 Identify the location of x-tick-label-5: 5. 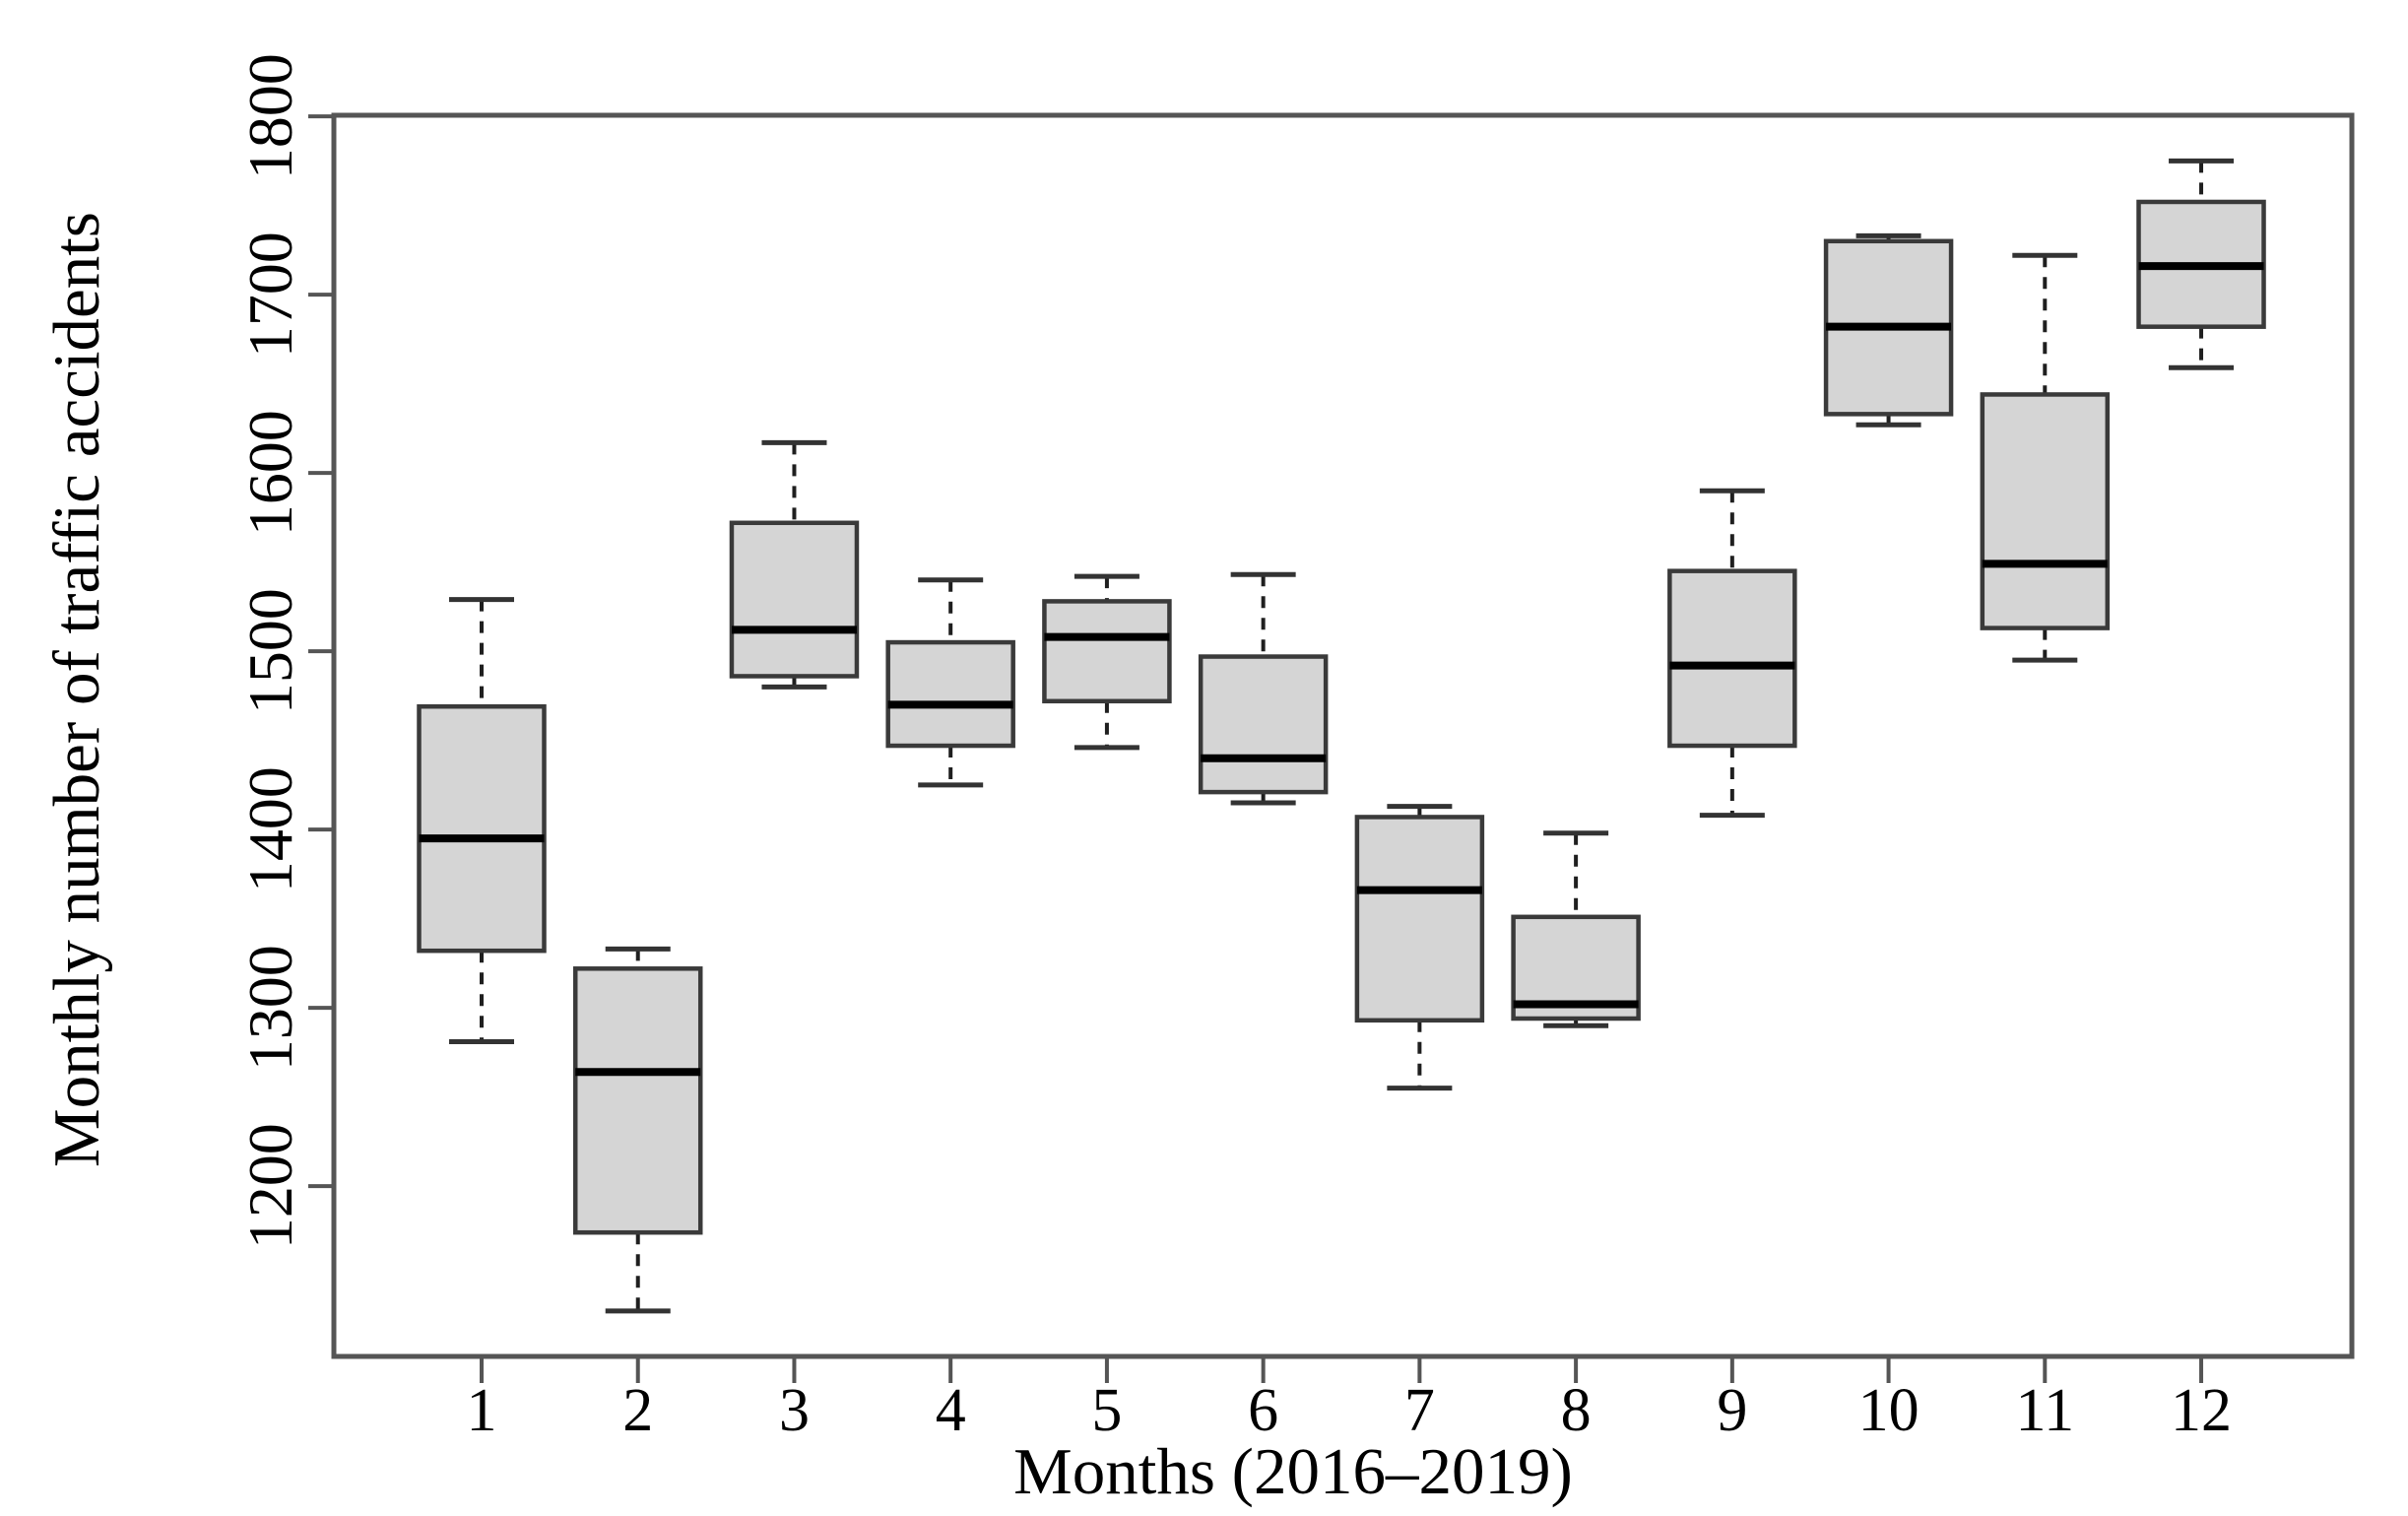
(1106, 1410).